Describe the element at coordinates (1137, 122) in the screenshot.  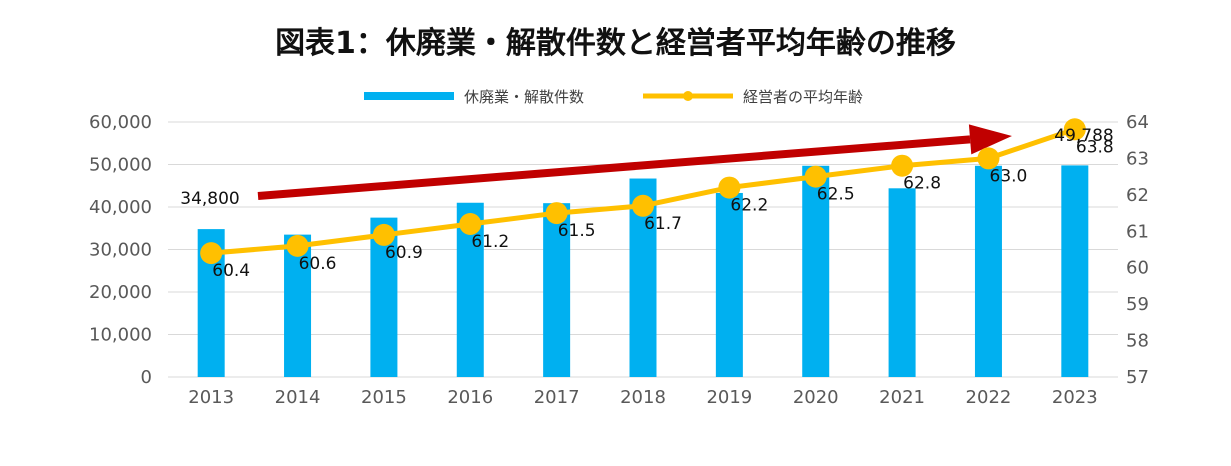
I see `right-axis-tick: 64` at that location.